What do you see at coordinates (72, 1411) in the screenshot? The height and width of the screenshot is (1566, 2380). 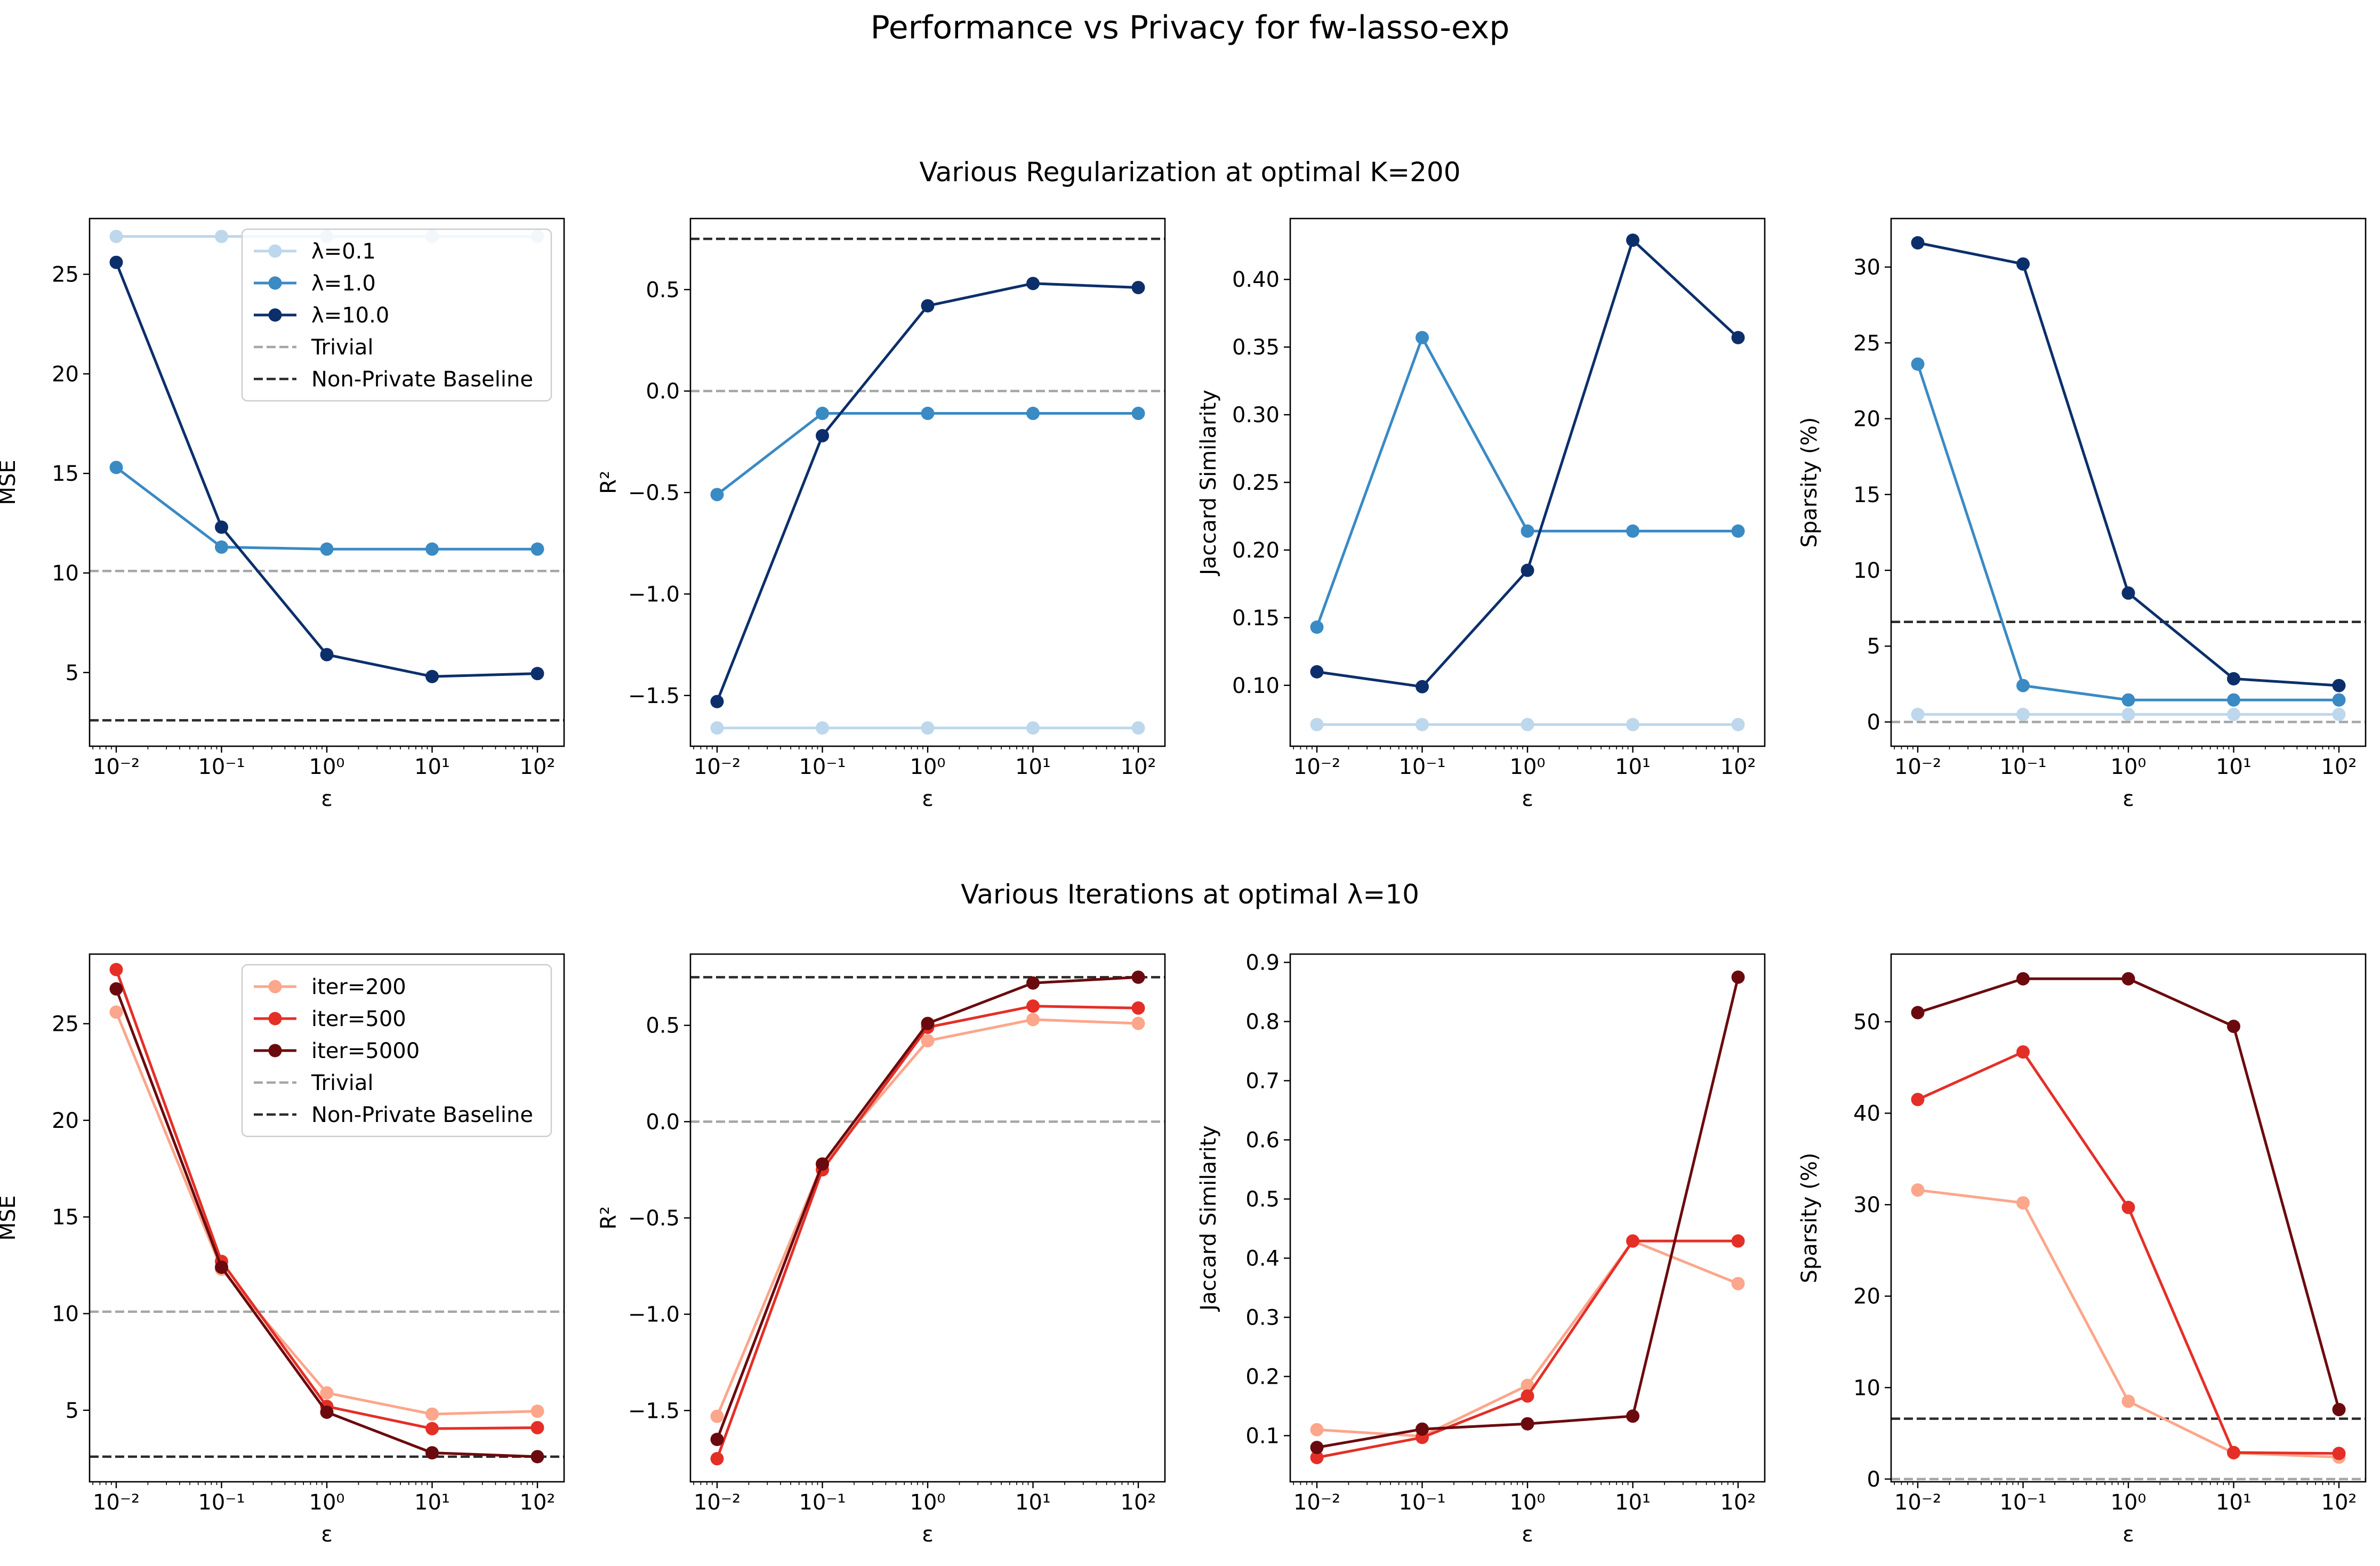 I see `y-tick-label: 5` at bounding box center [72, 1411].